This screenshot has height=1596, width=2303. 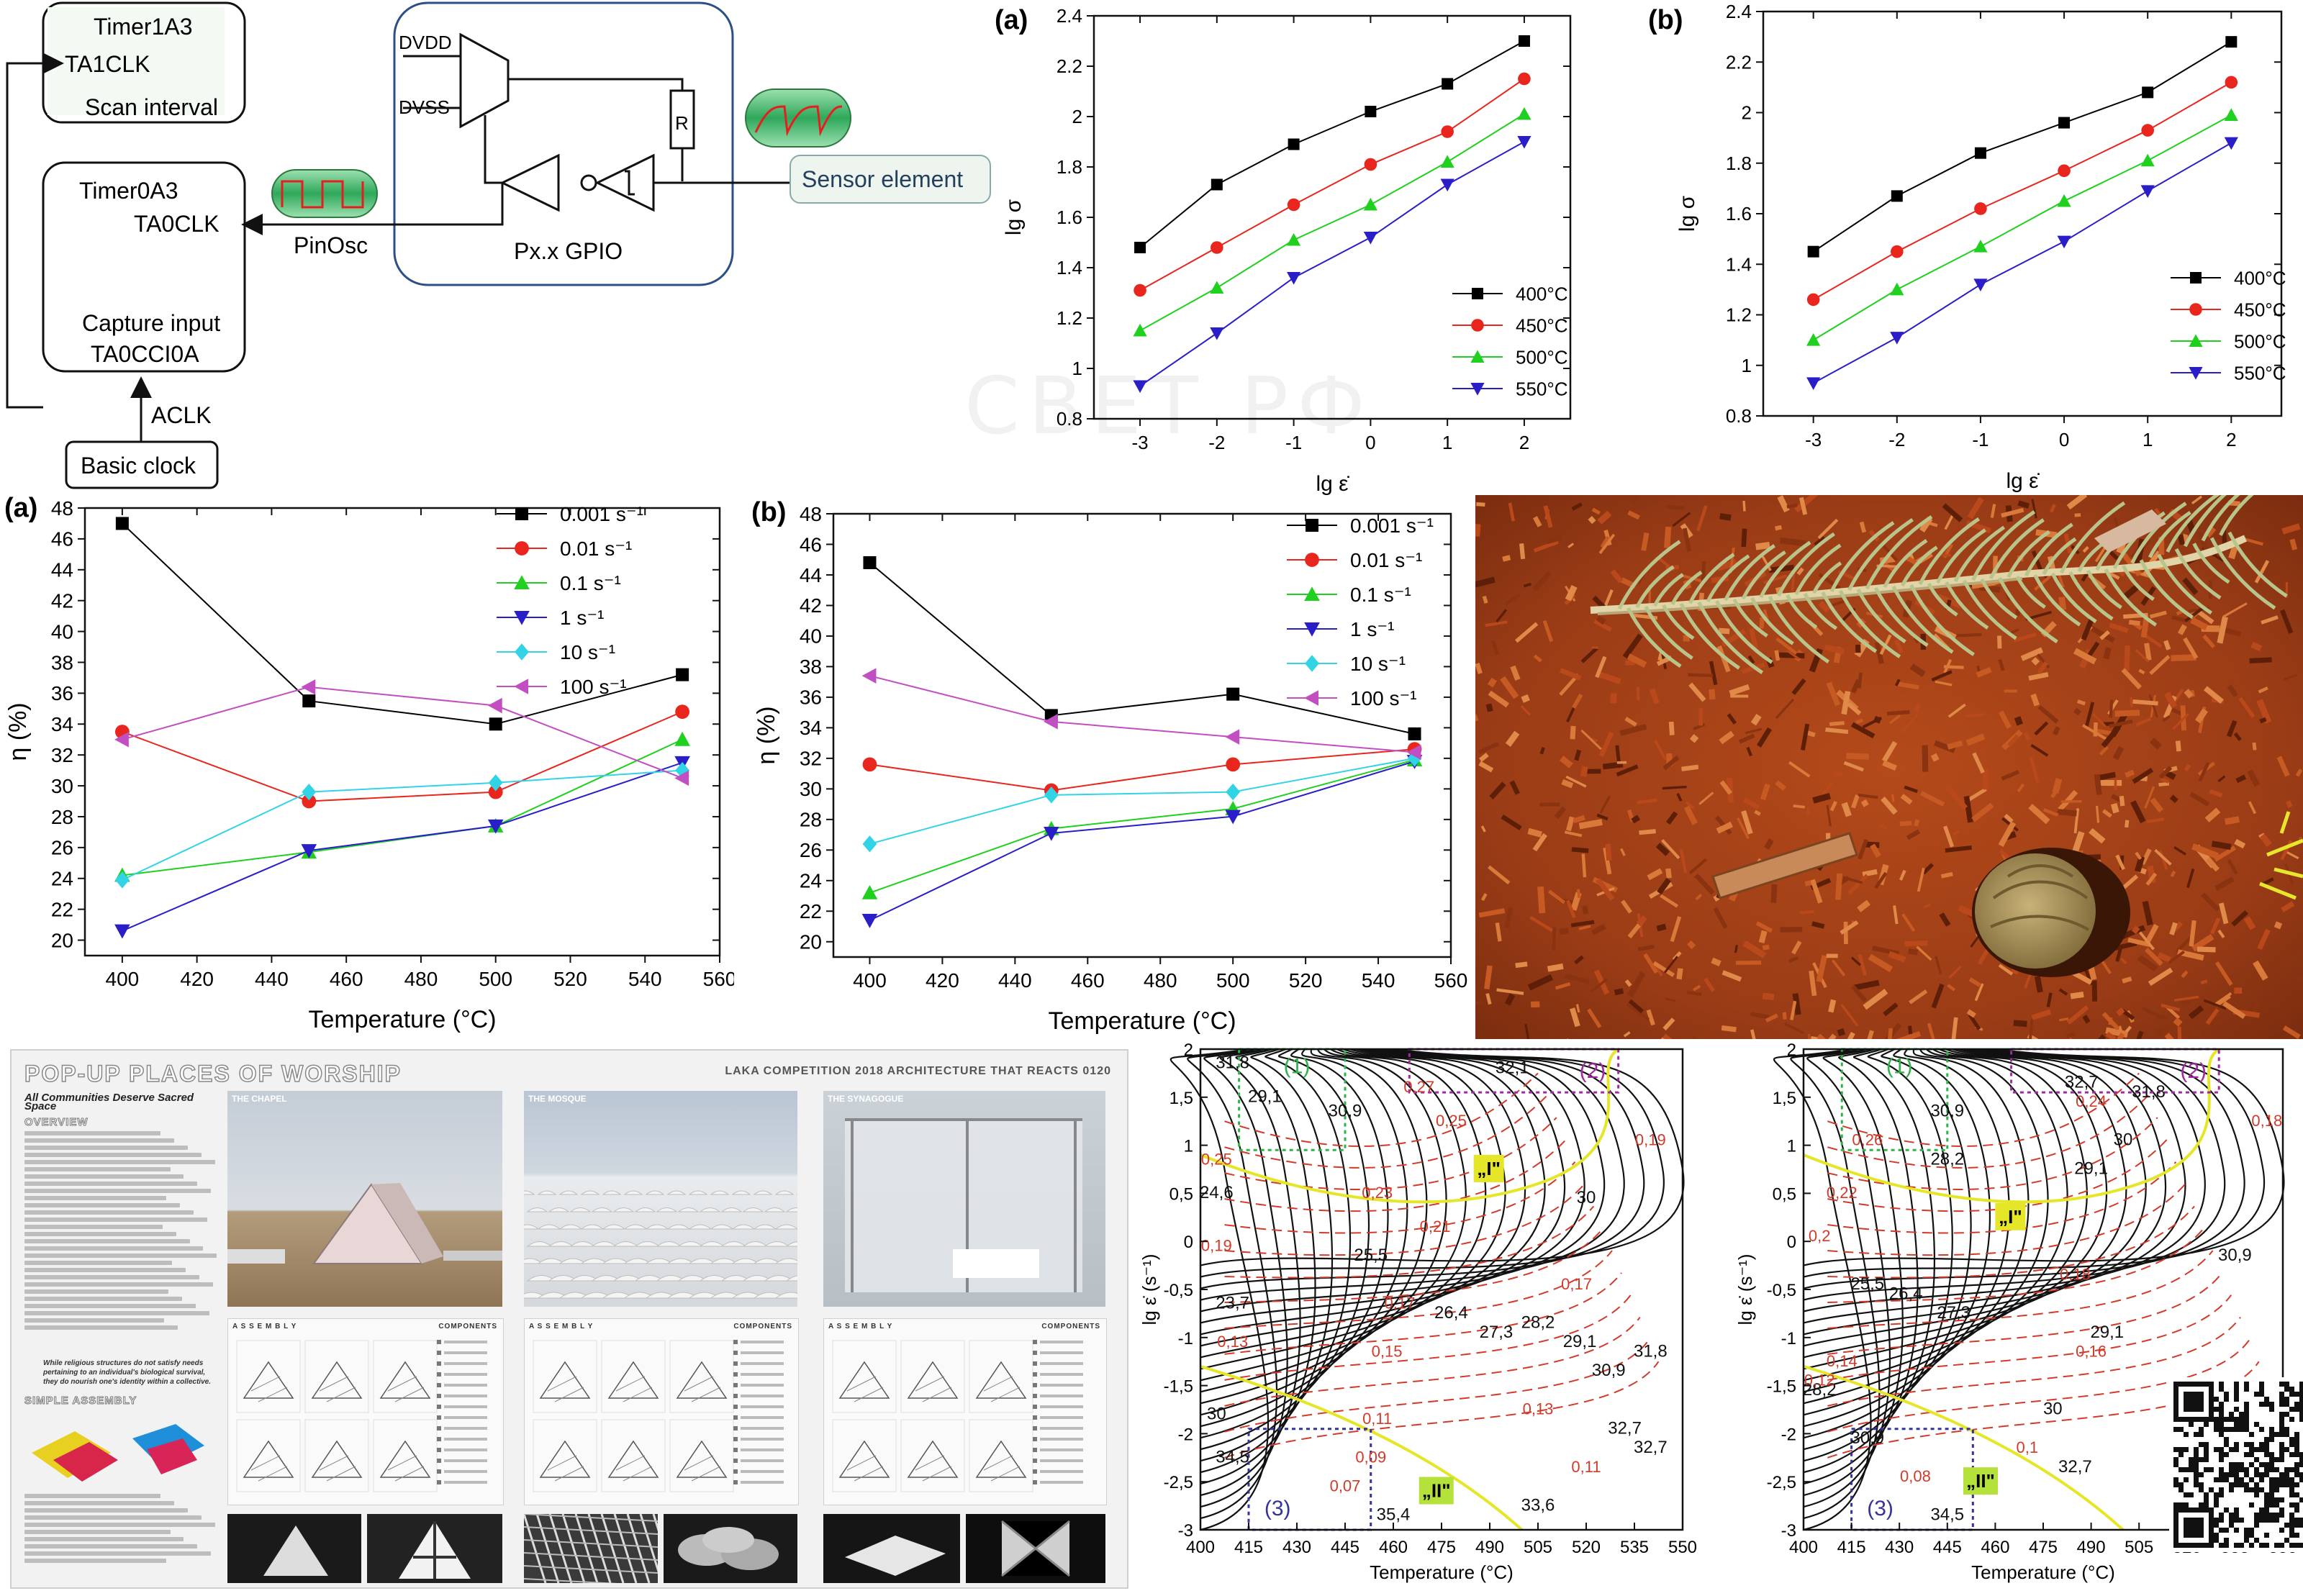 What do you see at coordinates (62, 940) in the screenshot?
I see `y-tick-label: 20` at bounding box center [62, 940].